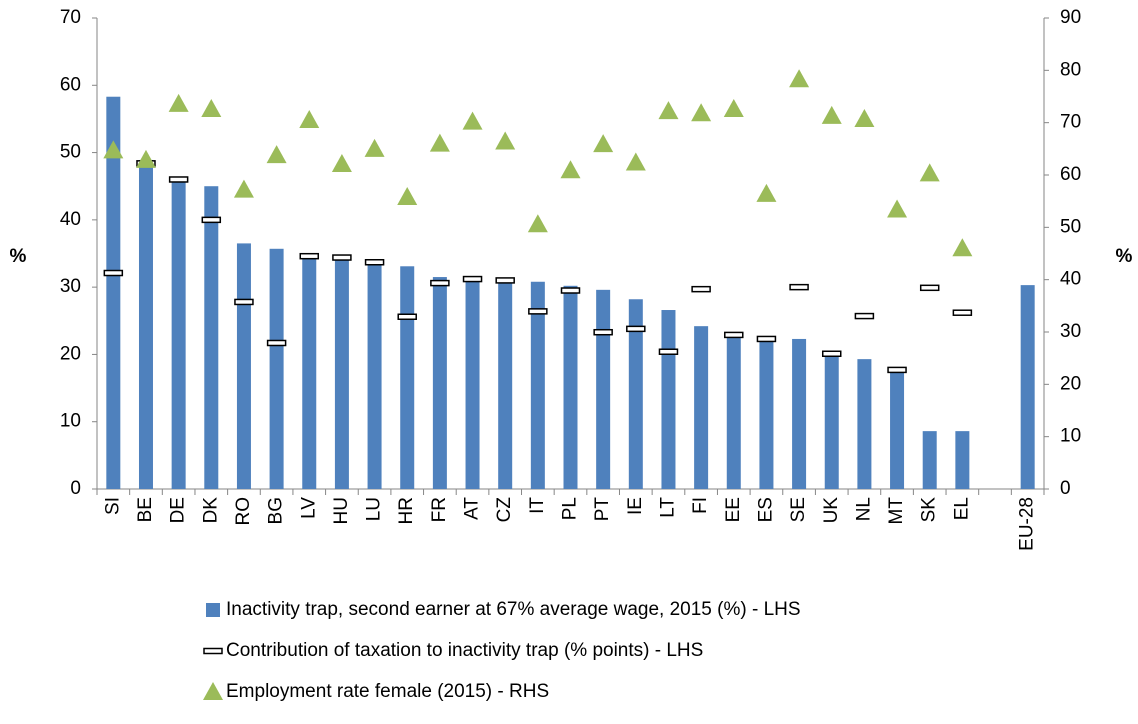  Describe the element at coordinates (112, 506) in the screenshot. I see `x-tick-label: SI` at that location.